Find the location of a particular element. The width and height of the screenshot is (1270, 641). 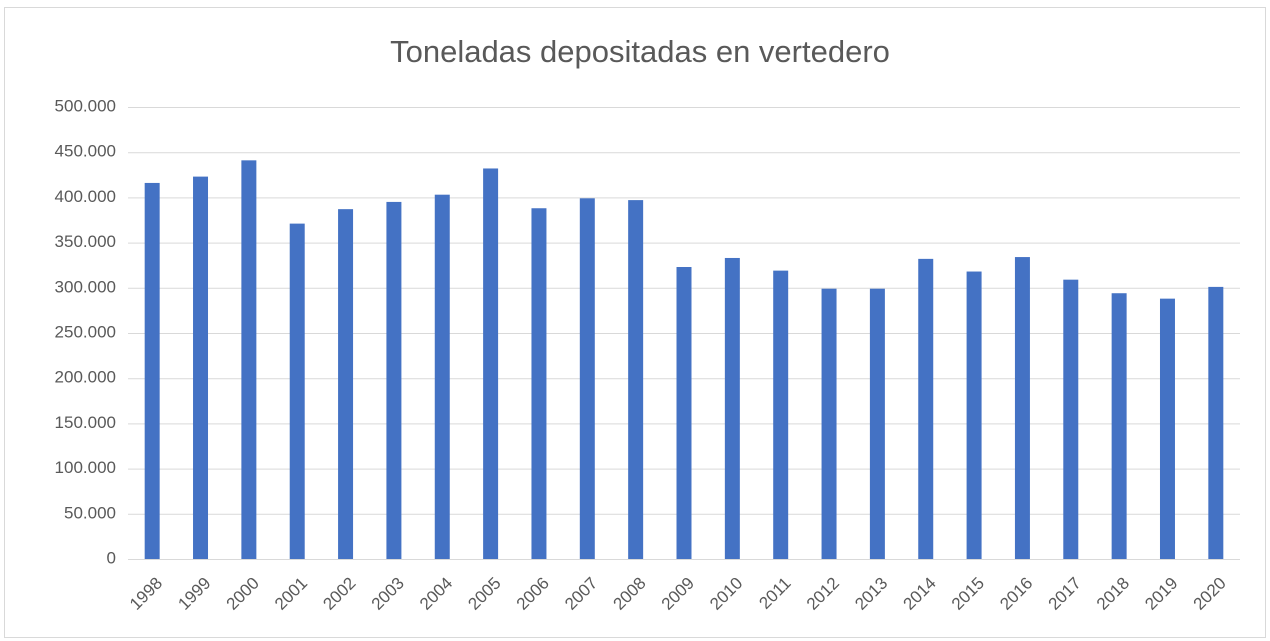

y-tick-label: 500.000 is located at coordinates (85, 105).